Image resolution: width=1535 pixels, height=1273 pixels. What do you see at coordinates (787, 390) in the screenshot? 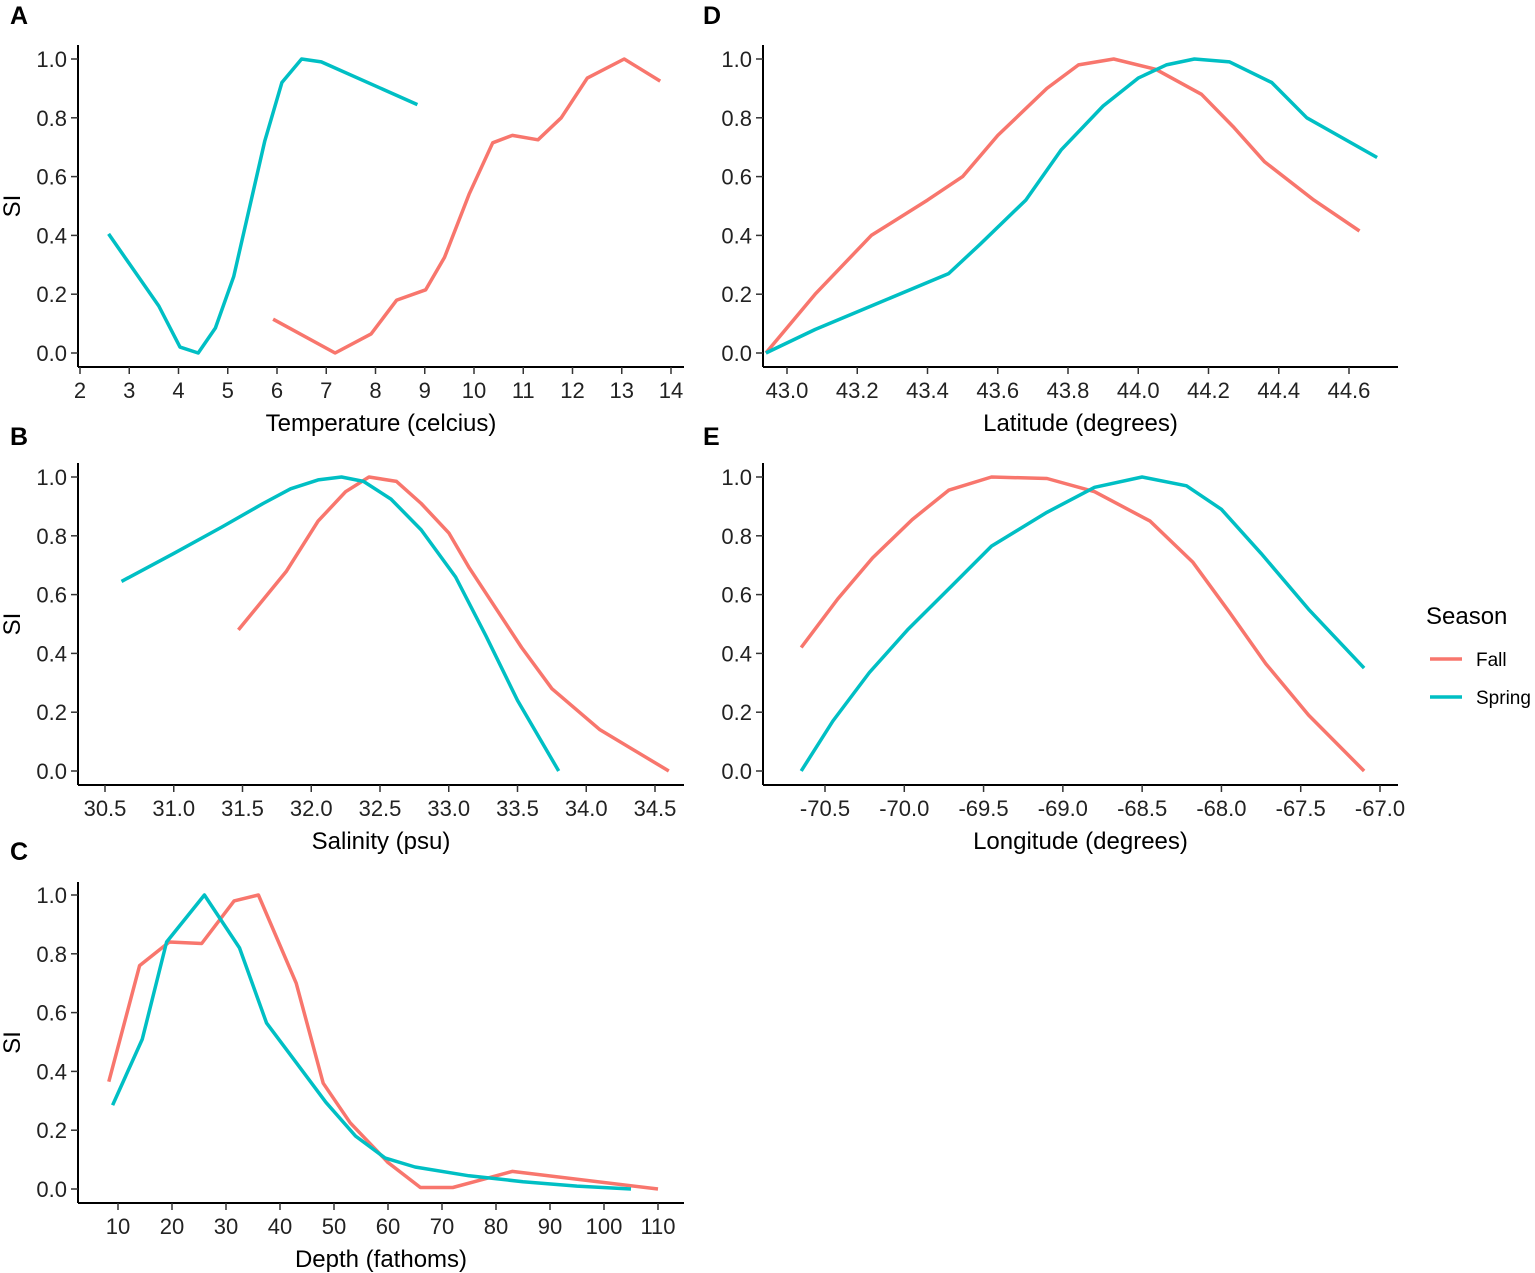
I see `x-tick-label: 43.0` at bounding box center [787, 390].